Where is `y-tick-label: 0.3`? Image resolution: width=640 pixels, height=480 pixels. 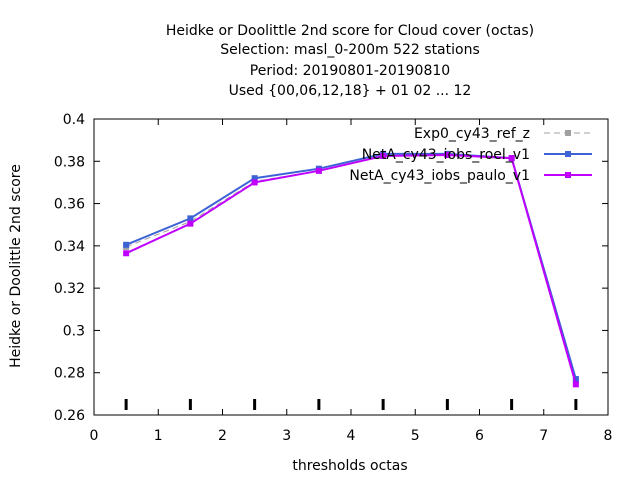 y-tick-label: 0.3 is located at coordinates (74, 331).